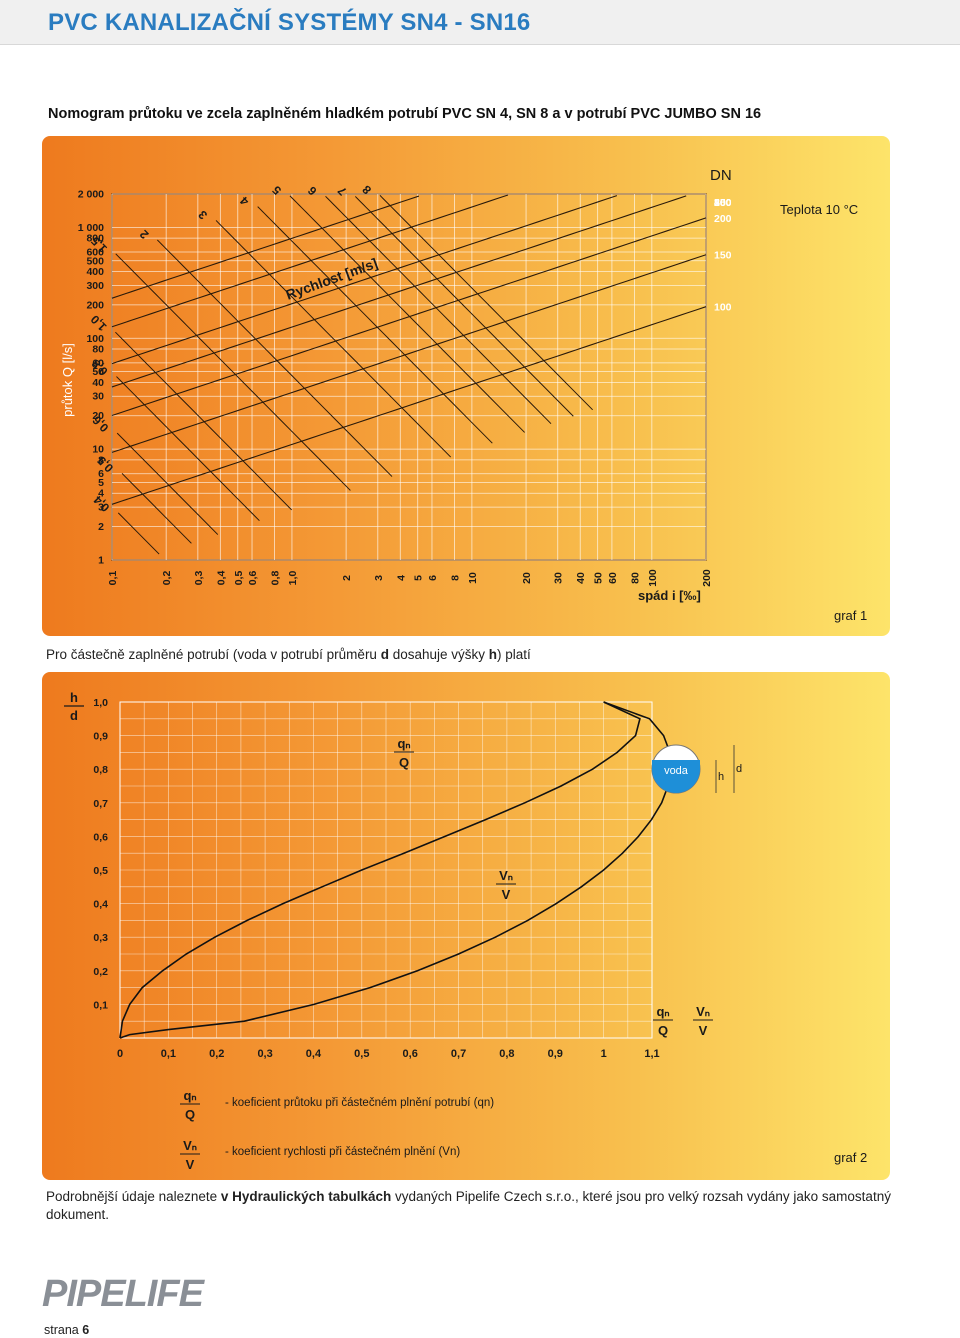 Image resolution: width=960 pixels, height=1338 pixels. I want to click on water-surface, so click(676, 764).